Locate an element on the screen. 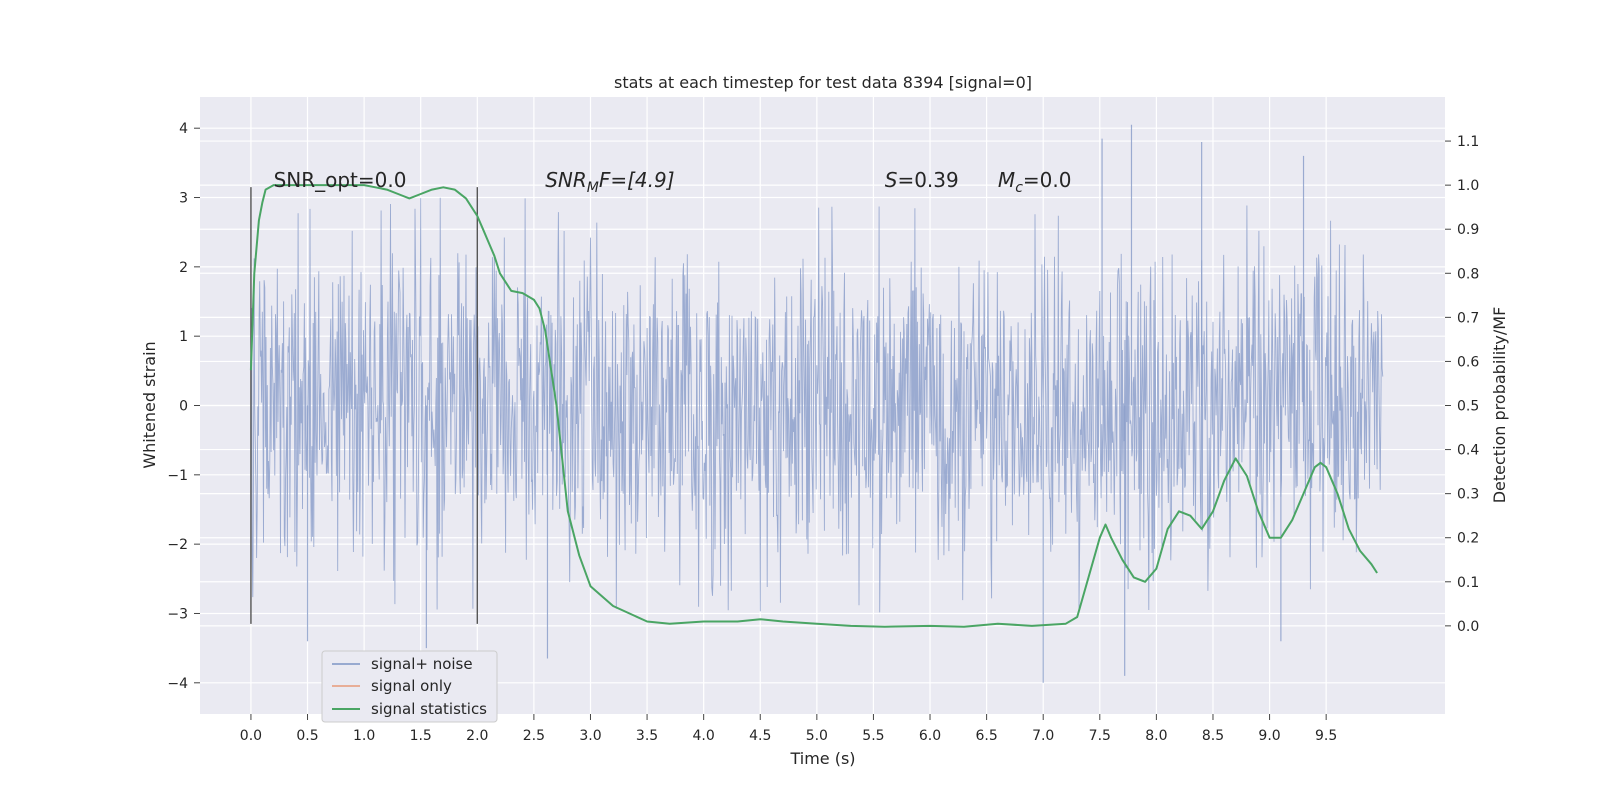 The width and height of the screenshot is (1600, 804). y-axis-label: Whitened strain is located at coordinates (149, 404).